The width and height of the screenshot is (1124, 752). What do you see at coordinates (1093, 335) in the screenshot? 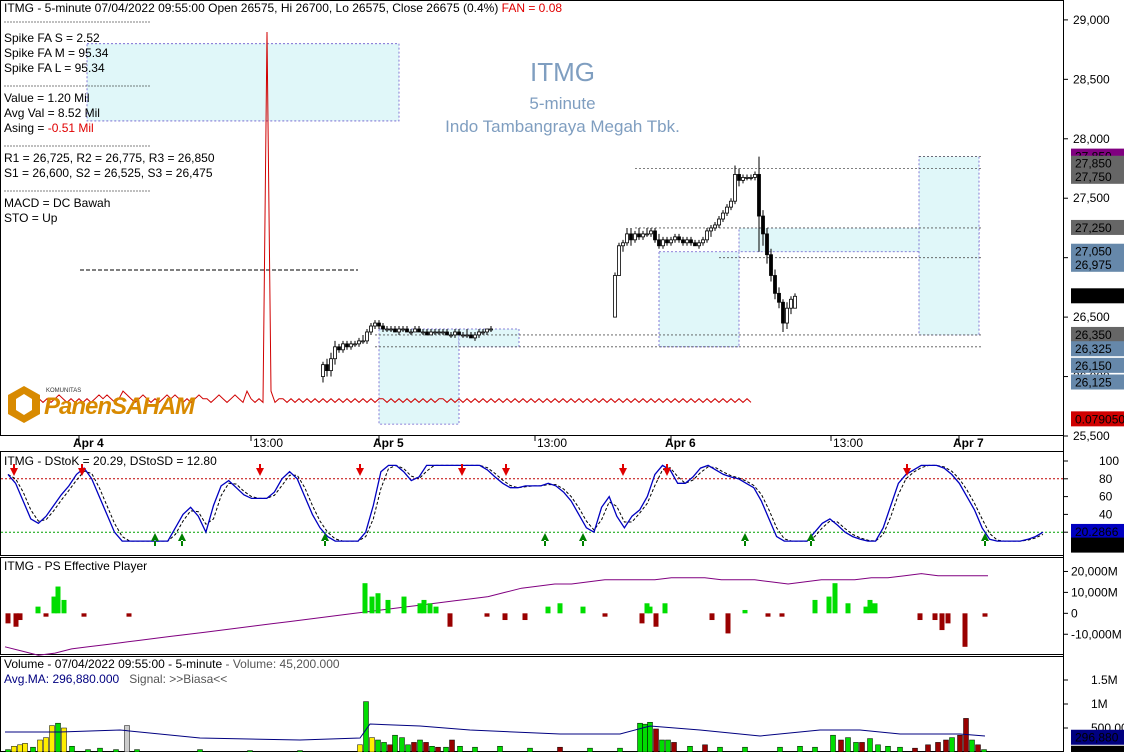
I see `right-label-7: 26,350` at bounding box center [1093, 335].